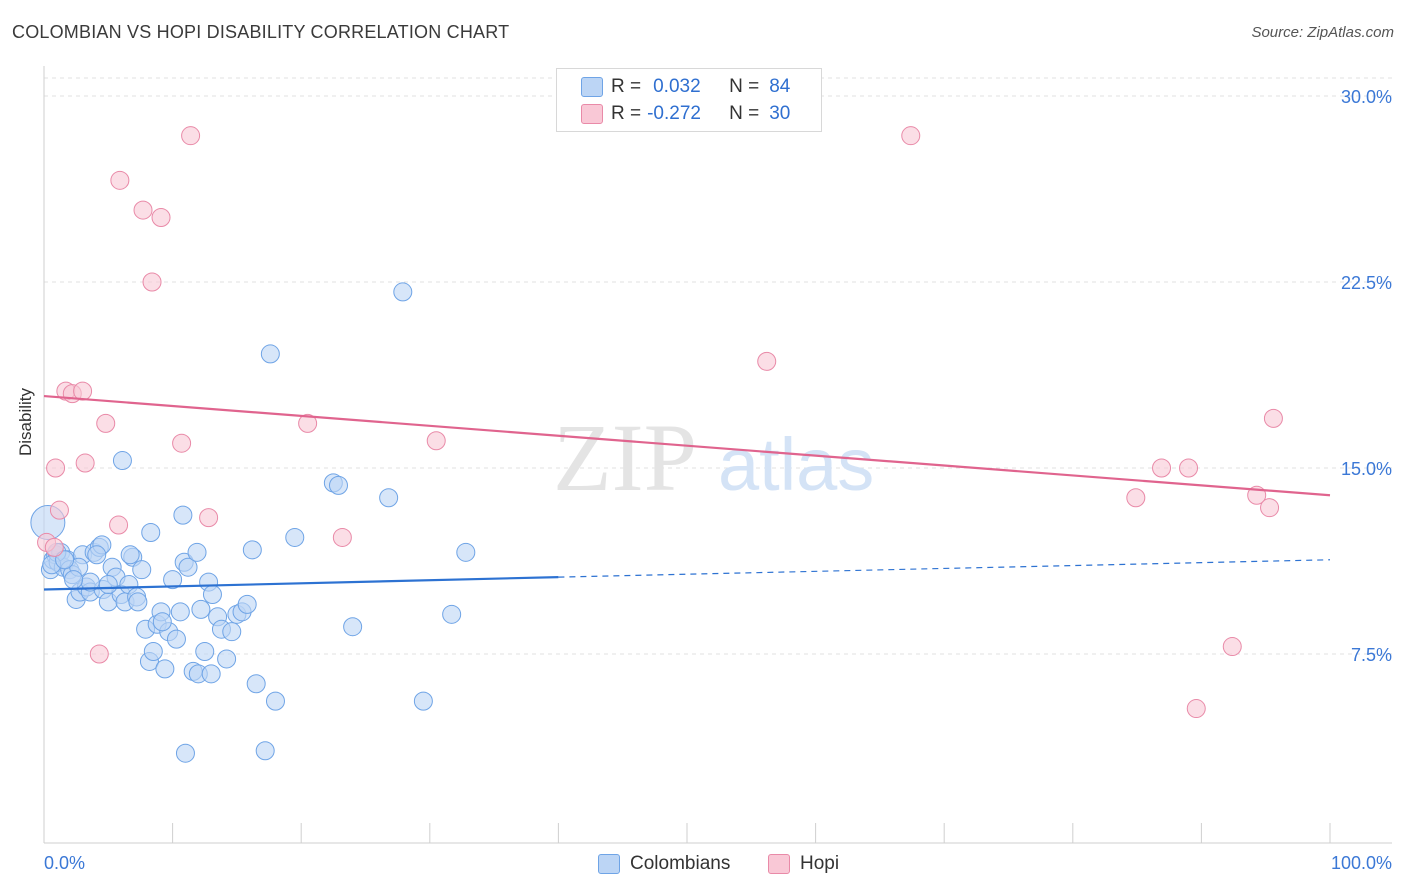 Image resolution: width=1406 pixels, height=892 pixels. Describe the element at coordinates (780, 113) in the screenshot. I see `hopi-n-value: 30` at that location.